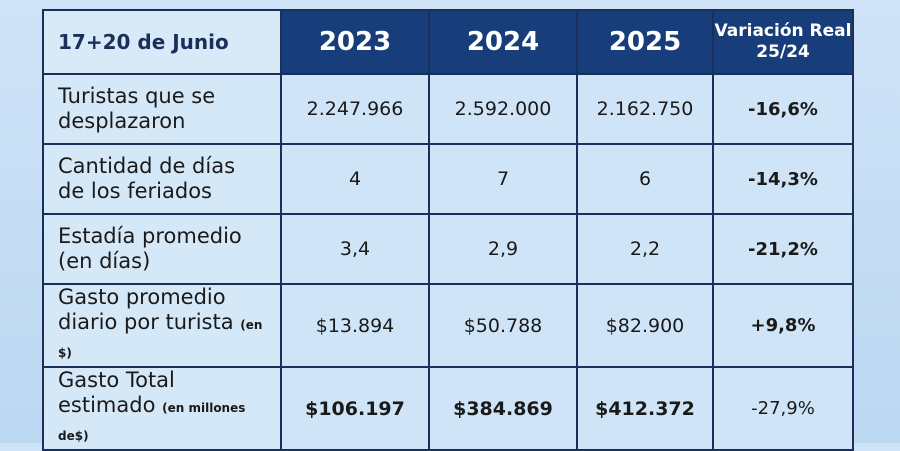 The height and width of the screenshot is (451, 900). I want to click on year-header-2025: 2025, so click(646, 42).